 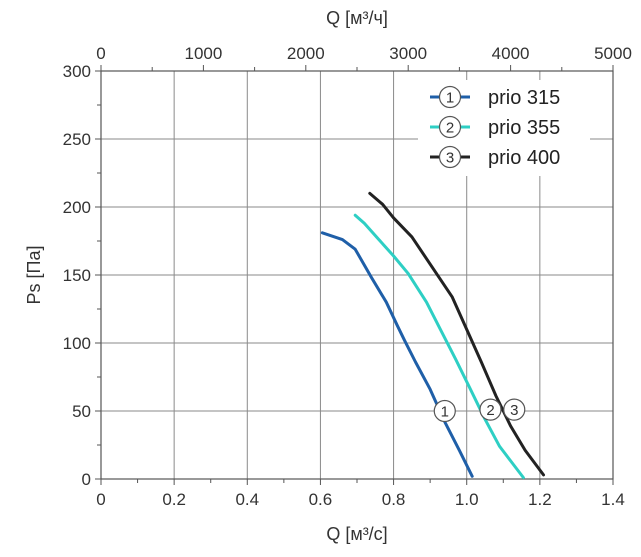 I want to click on y-tick-label: 200, so click(x=77, y=207).